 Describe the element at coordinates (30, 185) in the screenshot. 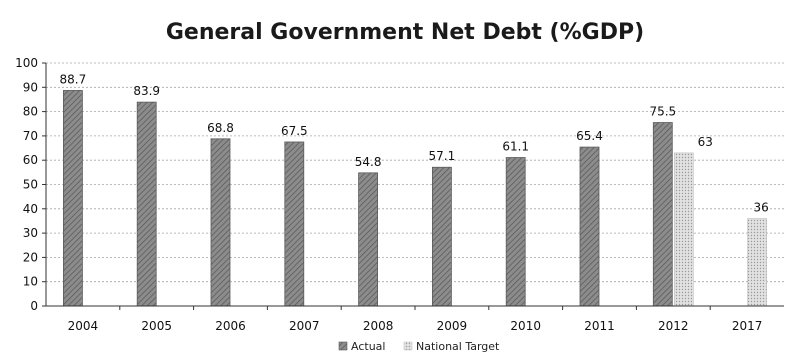

I see `y-tick-label: 50` at that location.